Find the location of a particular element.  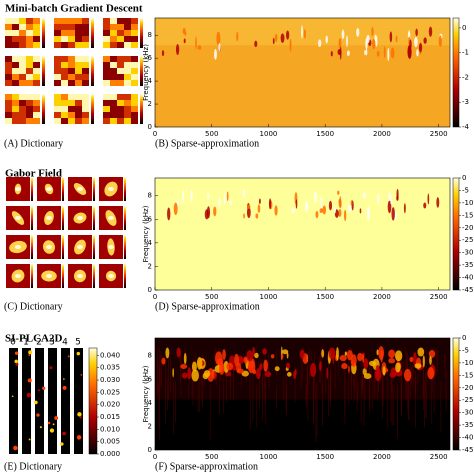

component-label: 4 is located at coordinates (65, 343).